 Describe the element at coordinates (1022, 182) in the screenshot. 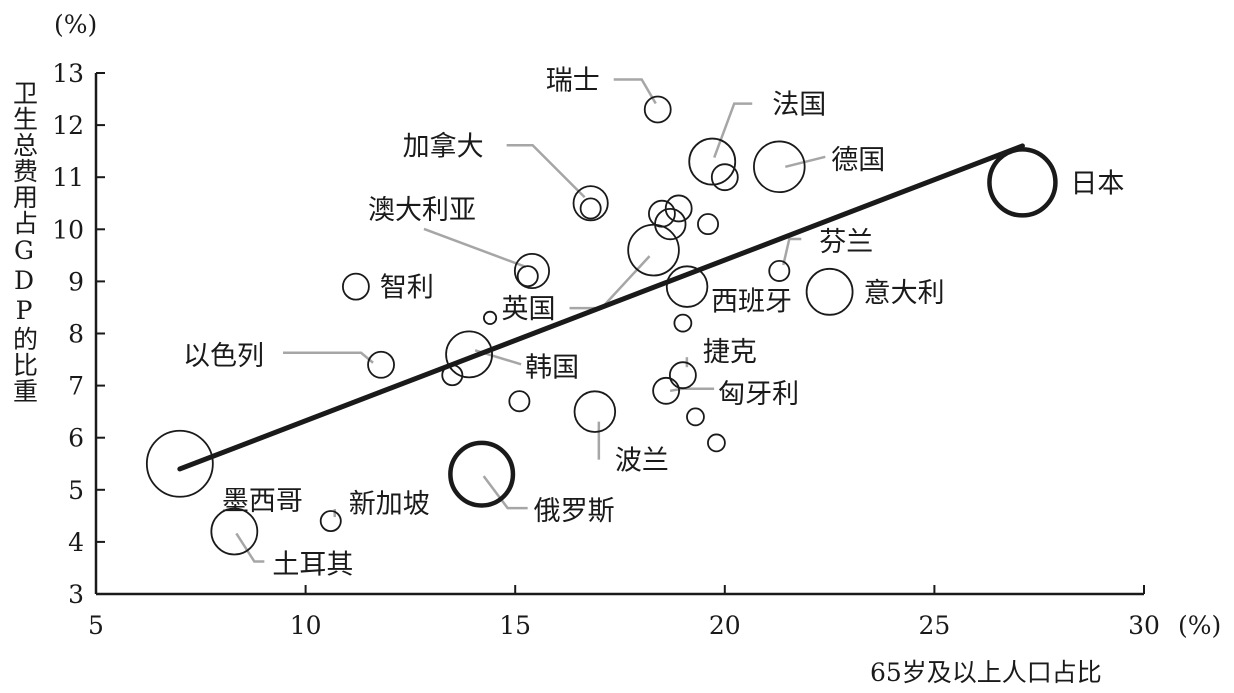

I see `bubble-日本` at that location.